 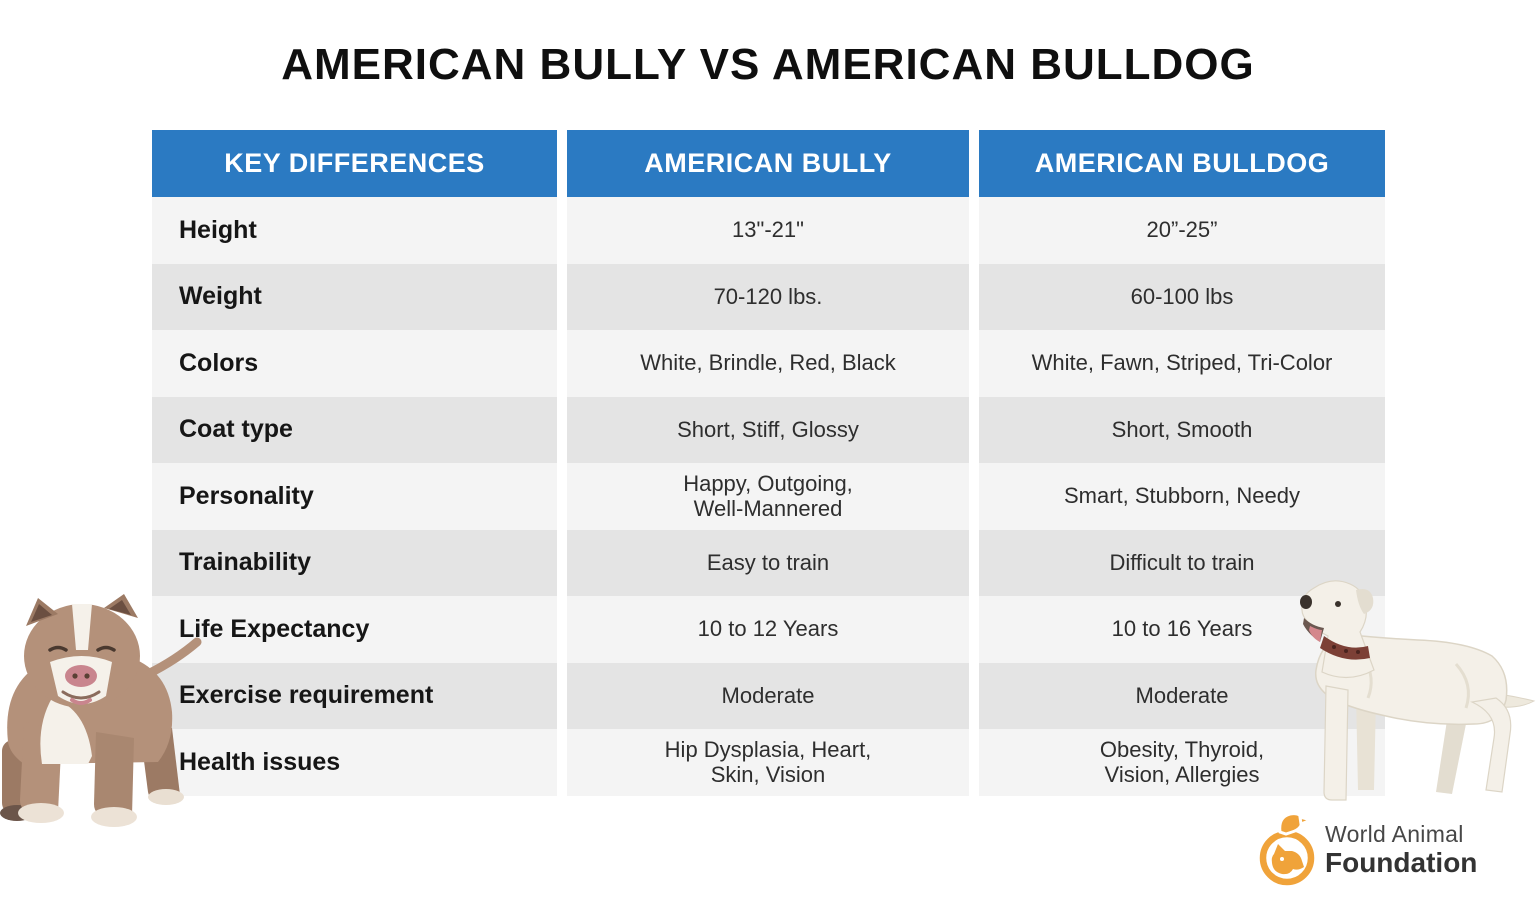 What do you see at coordinates (768, 163) in the screenshot?
I see `column-header-american-bully: AMERICAN BULLY` at bounding box center [768, 163].